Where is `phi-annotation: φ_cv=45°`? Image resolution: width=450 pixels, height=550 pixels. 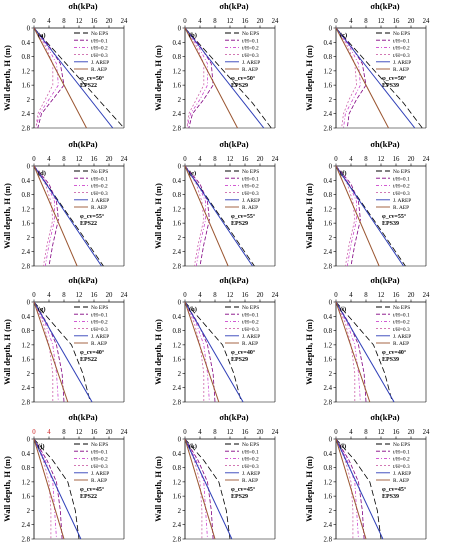
phi-annotation: φ_cv=45° is located at coordinates (243, 489).